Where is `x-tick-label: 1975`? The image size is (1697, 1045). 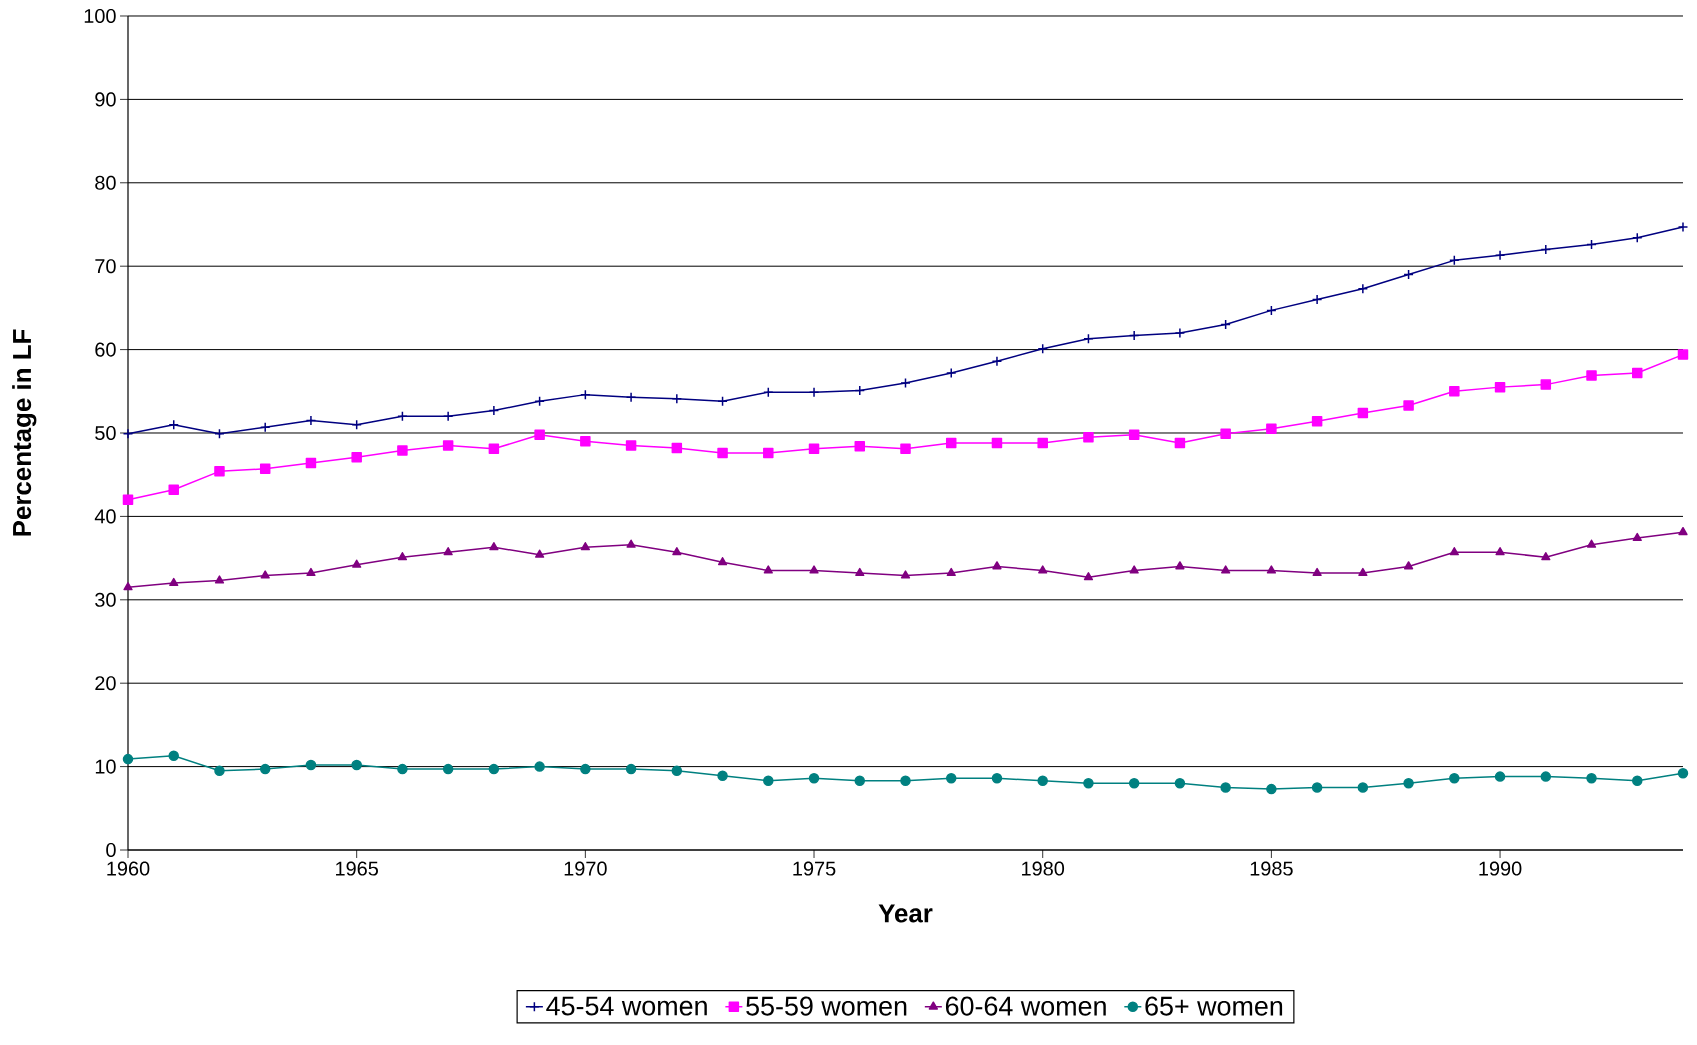
x-tick-label: 1975 is located at coordinates (814, 868).